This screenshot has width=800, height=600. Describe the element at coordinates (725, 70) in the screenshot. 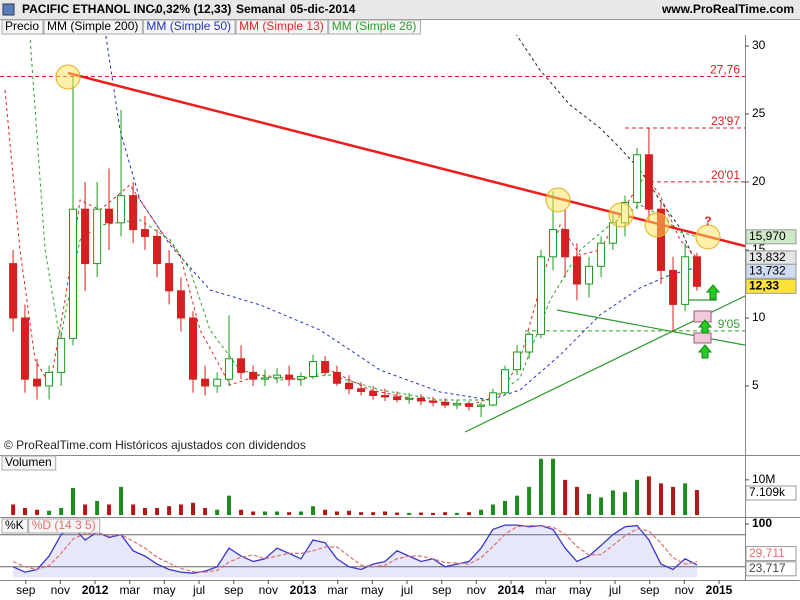

I see `level-label: 27,76` at that location.